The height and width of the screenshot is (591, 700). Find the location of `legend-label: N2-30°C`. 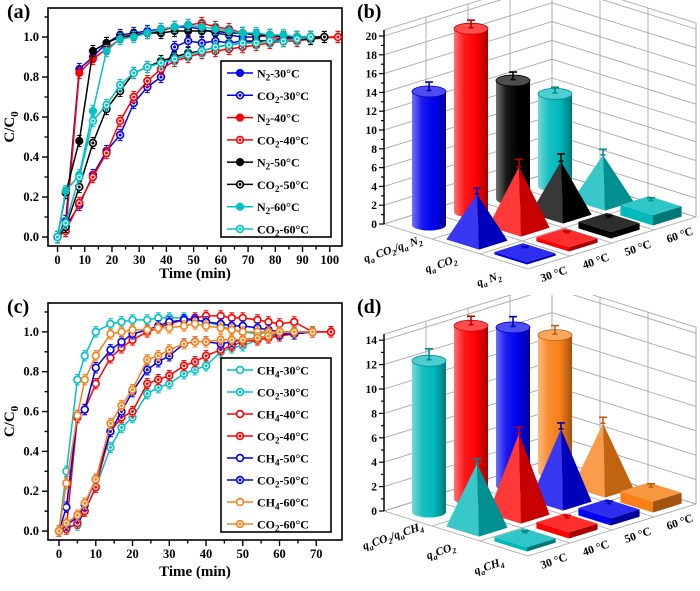

legend-label: N2-30°C is located at coordinates (278, 75).